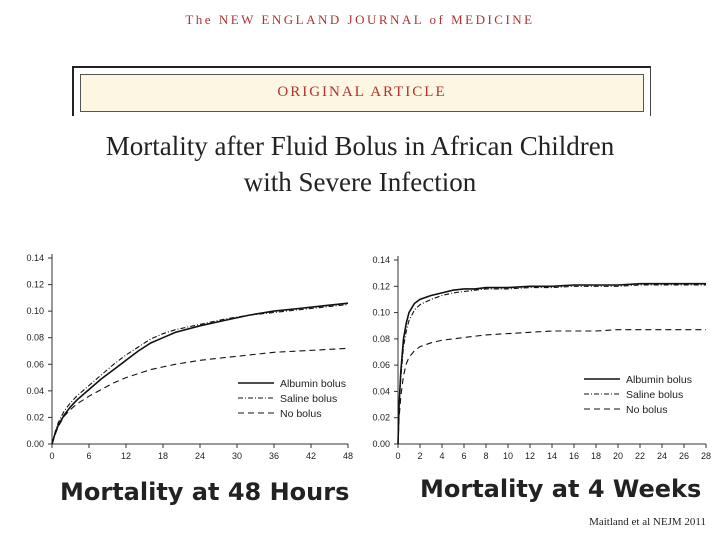 The height and width of the screenshot is (540, 720). I want to click on chart2-x-tick-label: 10, so click(508, 456).